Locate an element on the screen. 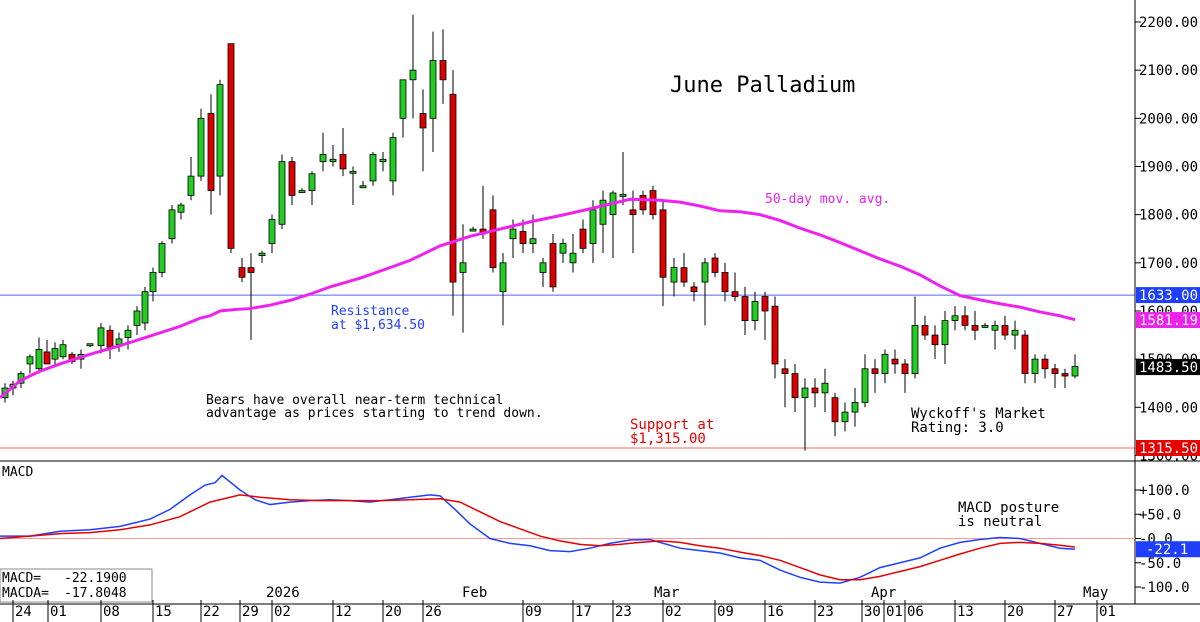 The height and width of the screenshot is (622, 1200). moving-average-label: 50-day mov. avg. is located at coordinates (827, 199).